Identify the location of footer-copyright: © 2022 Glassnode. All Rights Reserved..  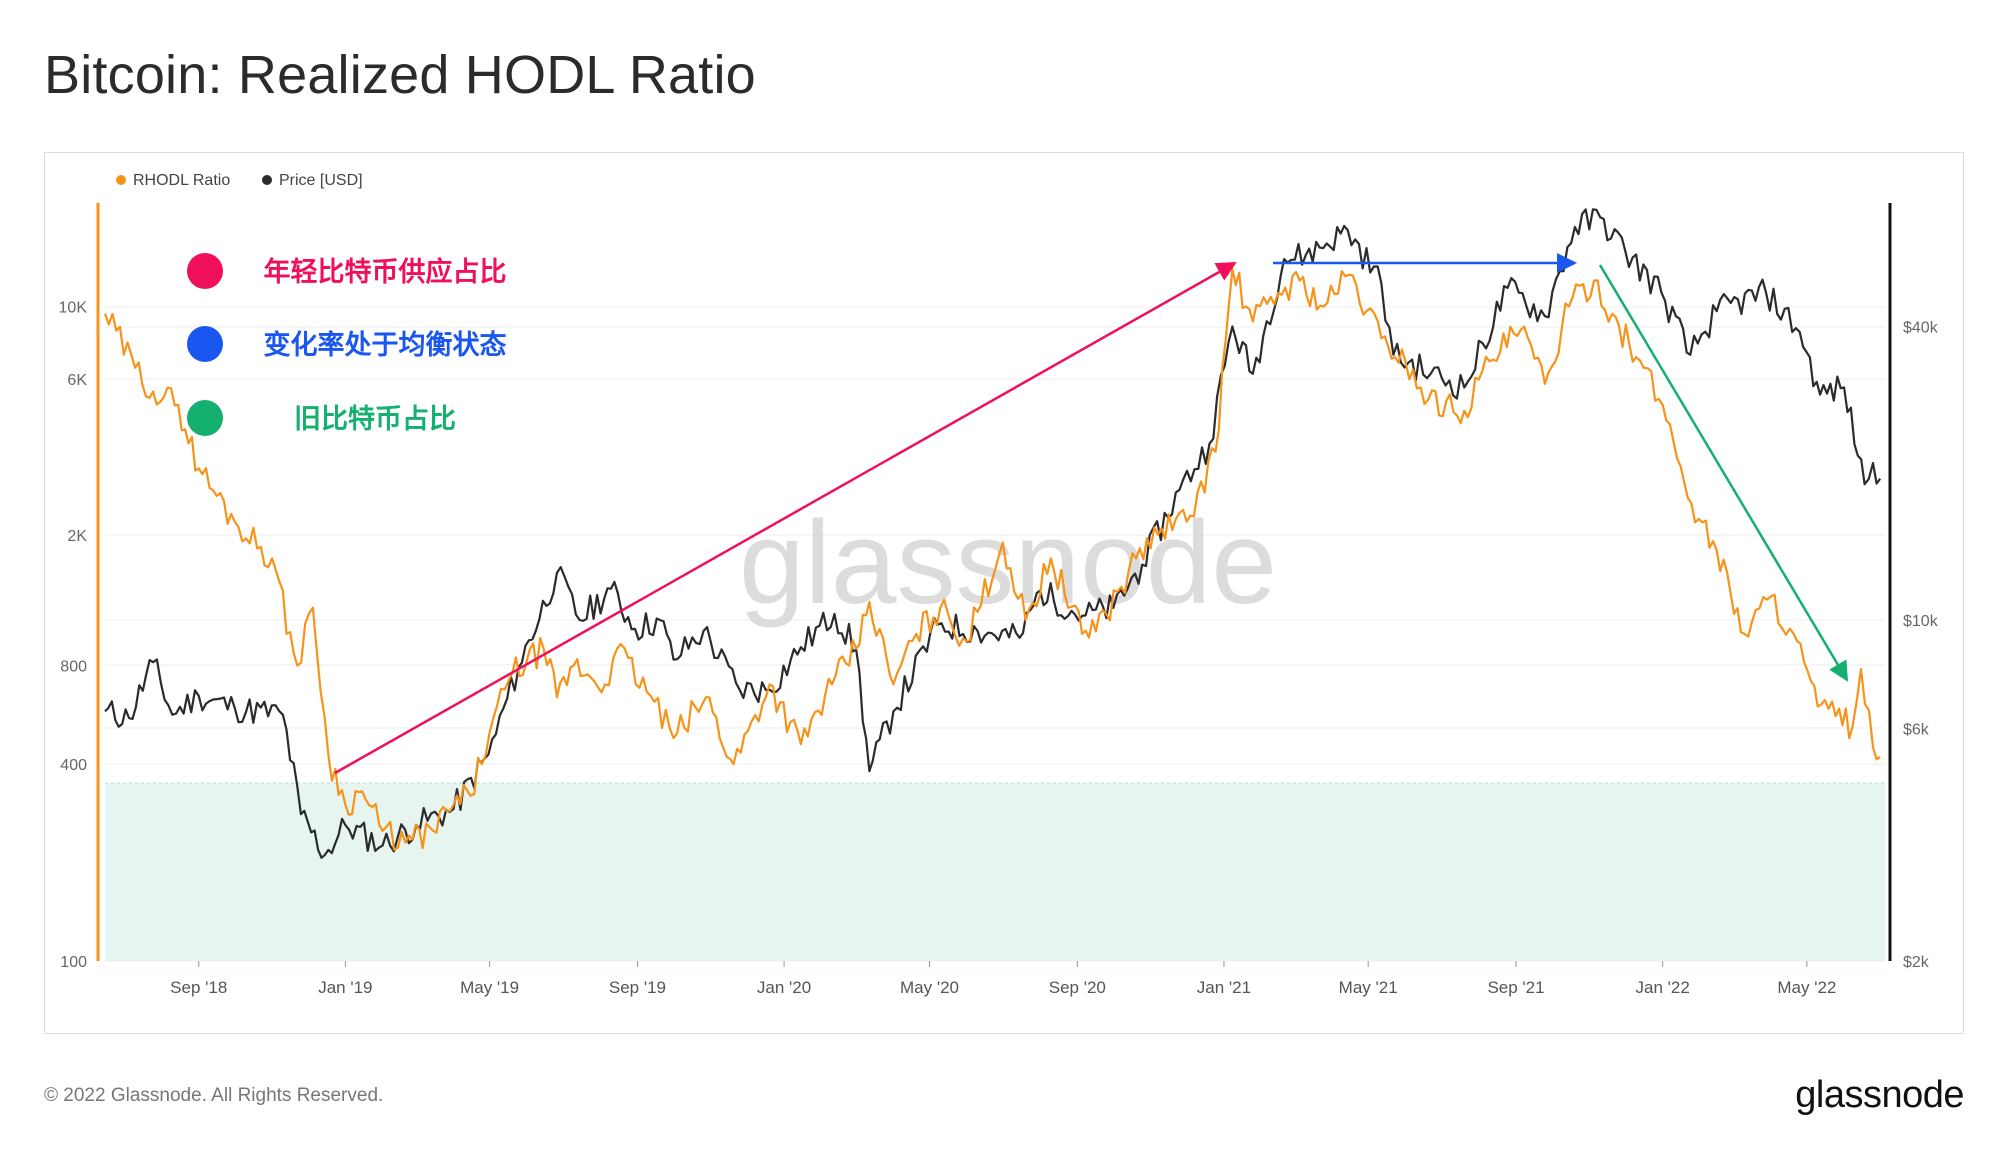
(214, 1095).